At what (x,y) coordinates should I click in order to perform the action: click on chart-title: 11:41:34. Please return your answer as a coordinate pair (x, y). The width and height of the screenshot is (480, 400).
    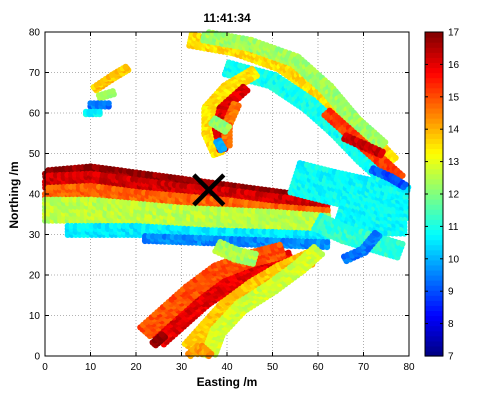
    Looking at the image, I should click on (227, 18).